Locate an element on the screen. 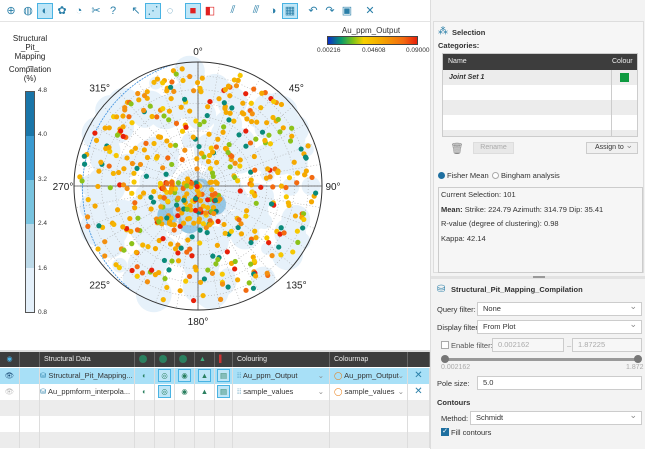 The image size is (645, 449). visibility-toggle-icon: 👁 is located at coordinates (10, 376).